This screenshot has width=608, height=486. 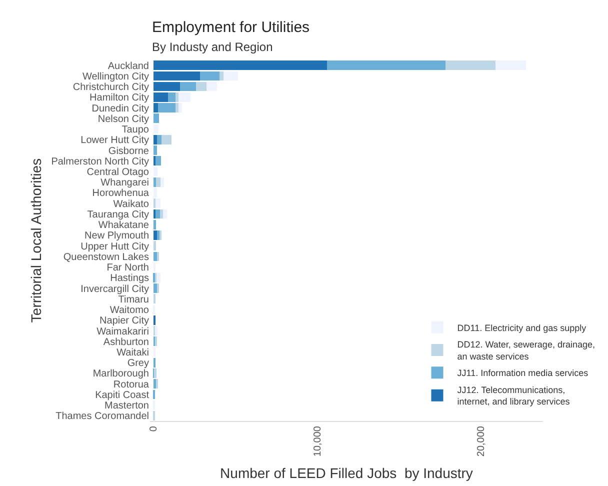 I want to click on y-tick-label: Lower Hutt City, so click(x=114, y=140).